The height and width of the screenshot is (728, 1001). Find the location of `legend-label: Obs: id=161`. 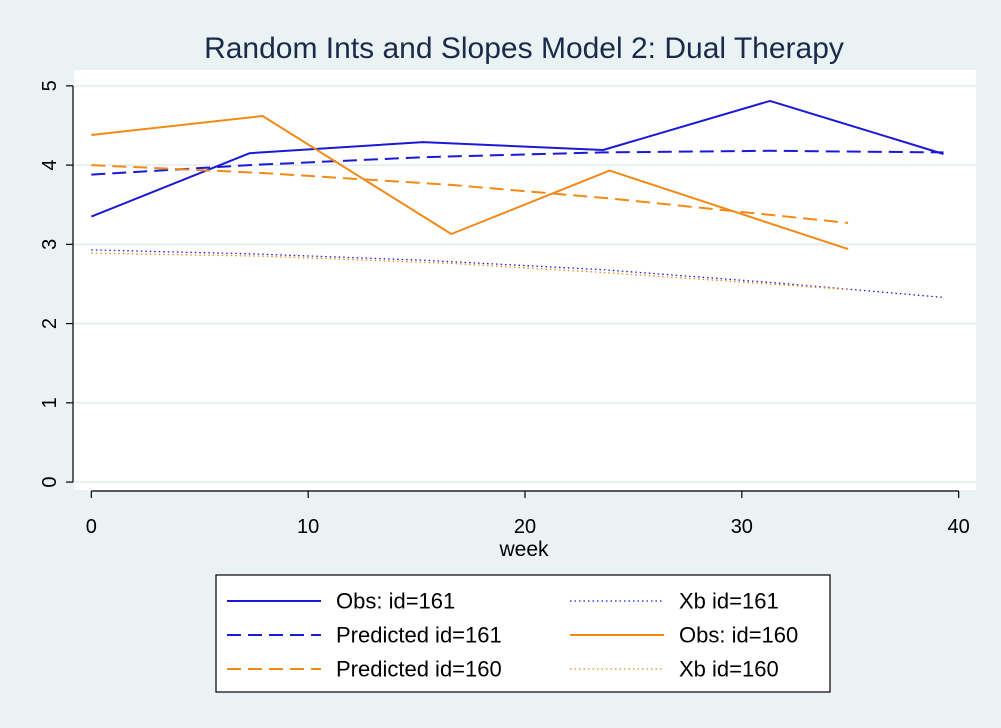

legend-label: Obs: id=161 is located at coordinates (395, 601).